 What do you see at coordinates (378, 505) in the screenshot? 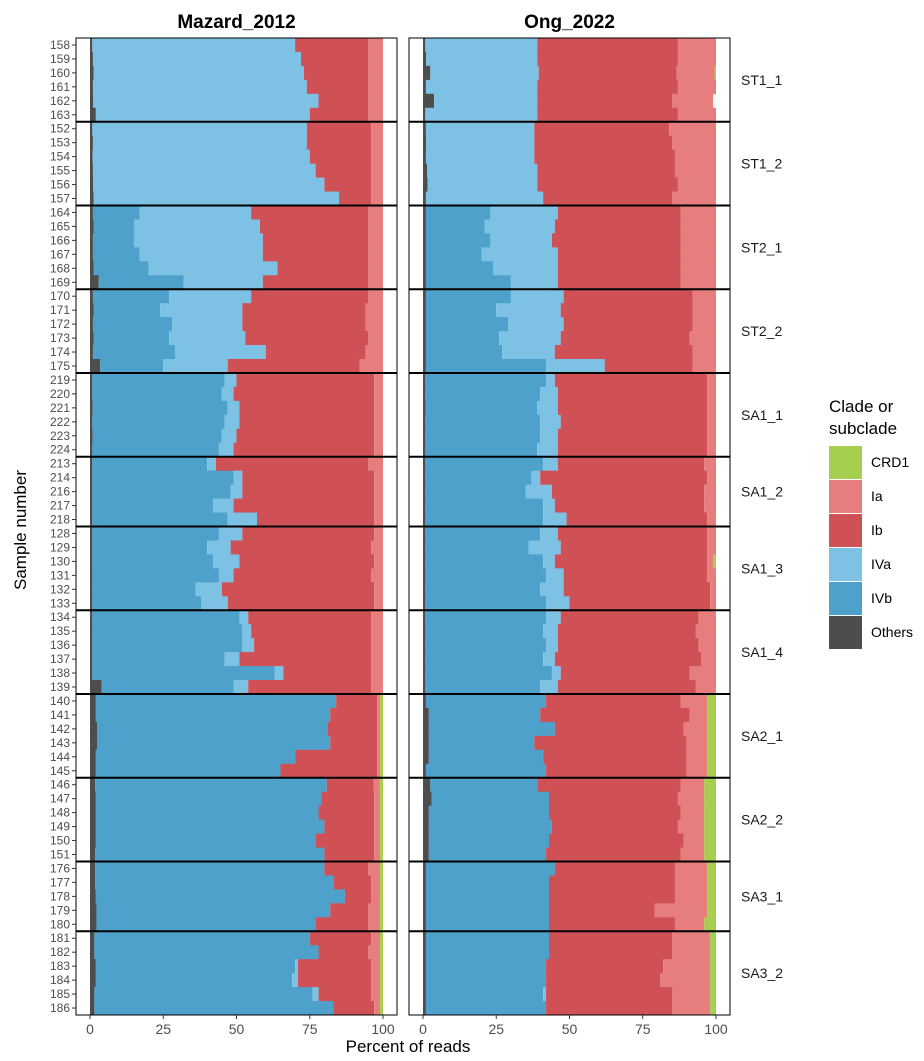
I see `bar-segment-Mazard_2012-217-Ia` at bounding box center [378, 505].